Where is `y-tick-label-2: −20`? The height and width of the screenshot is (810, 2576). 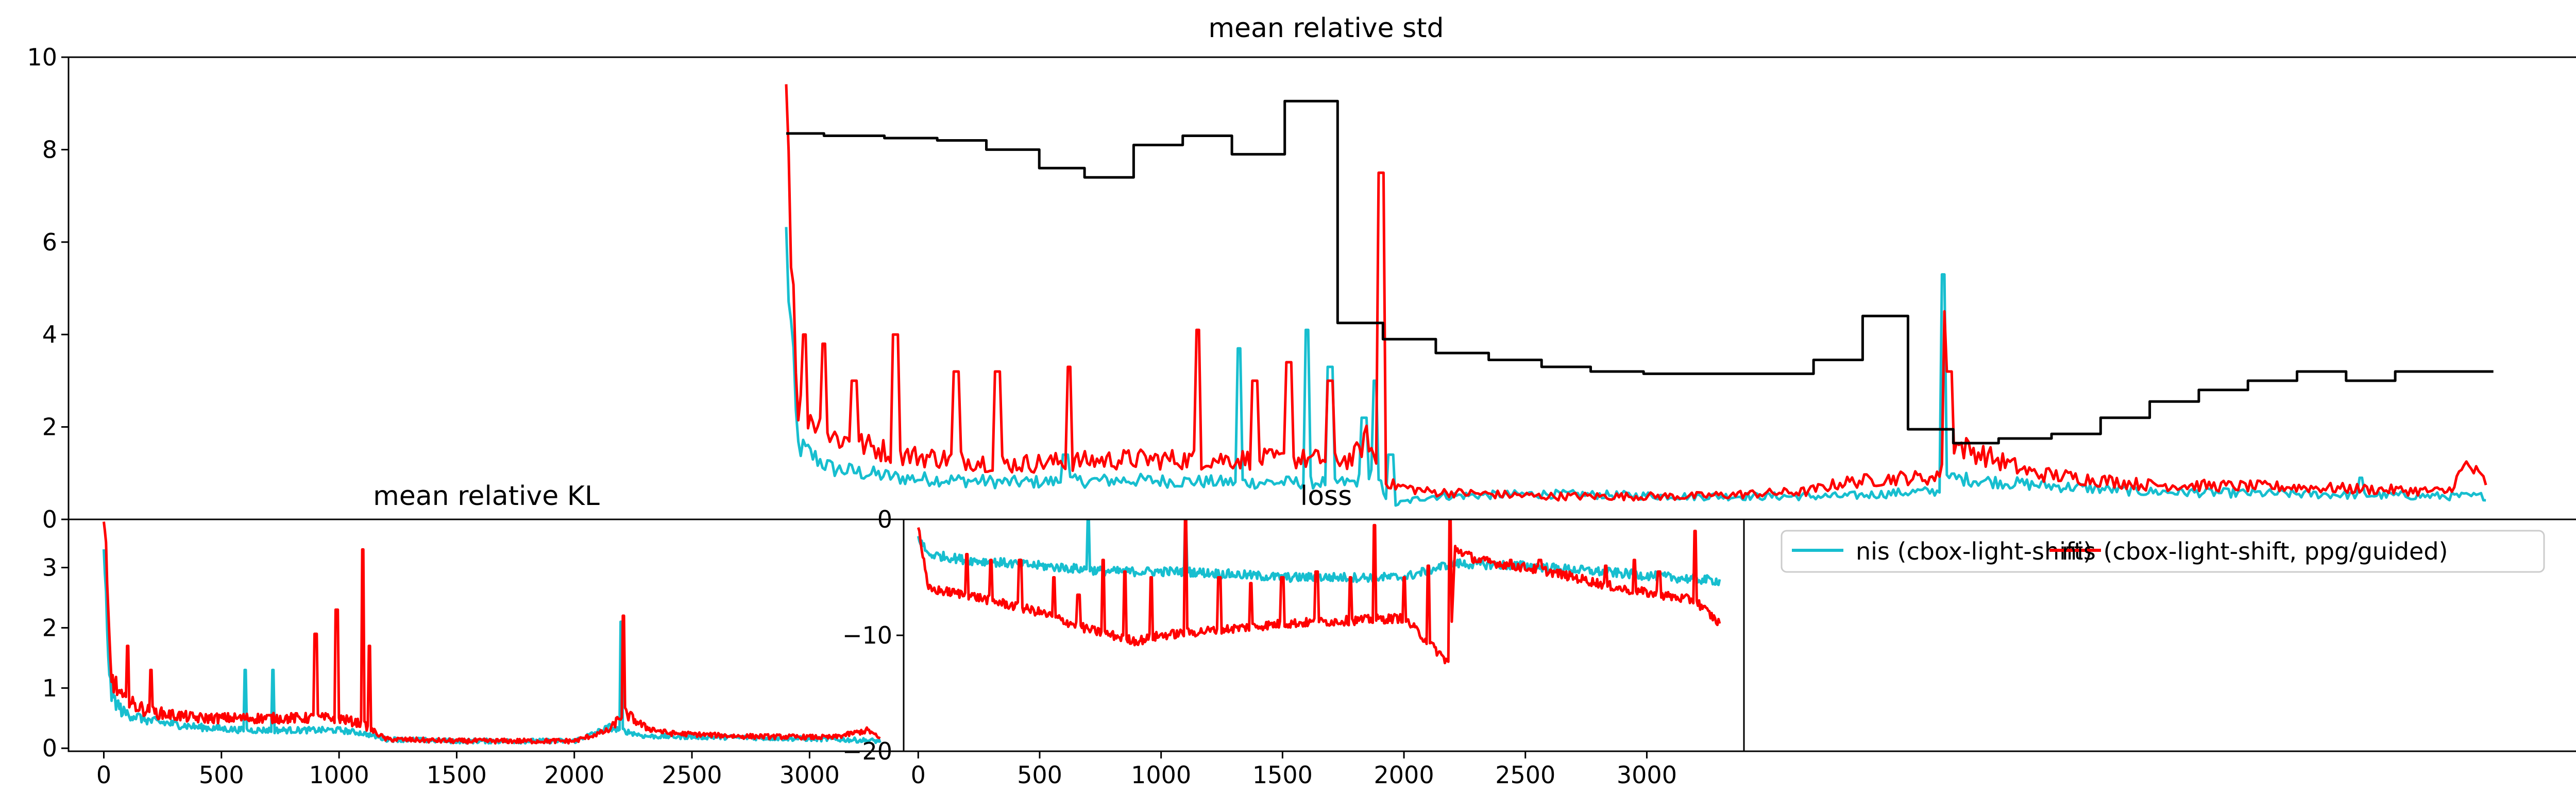 y-tick-label-2: −20 is located at coordinates (867, 751).